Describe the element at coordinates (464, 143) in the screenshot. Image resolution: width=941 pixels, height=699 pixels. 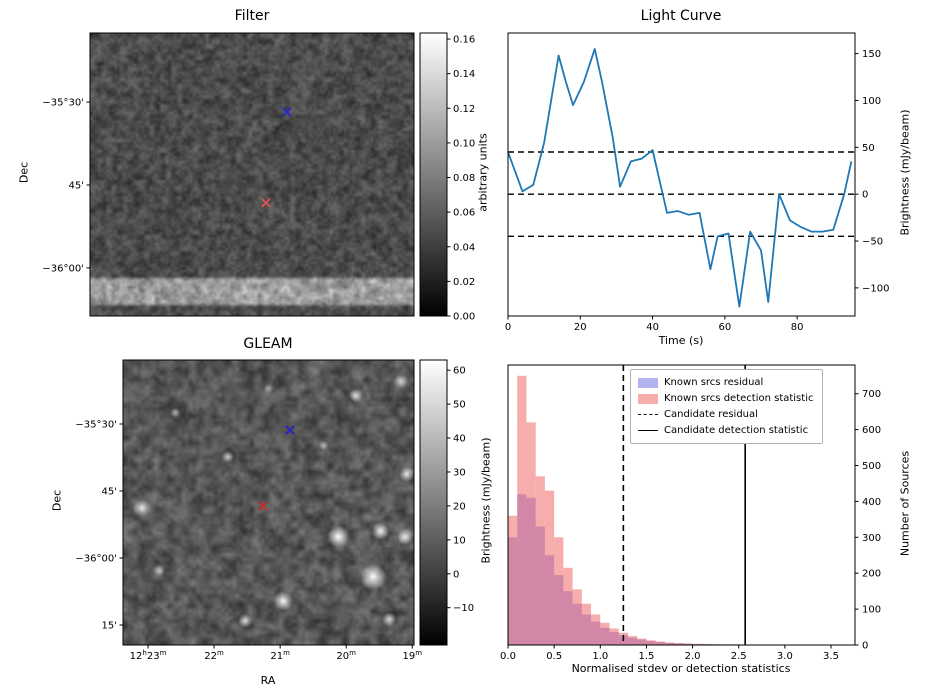
I see `colorbar-tick-label: 0.10` at that location.